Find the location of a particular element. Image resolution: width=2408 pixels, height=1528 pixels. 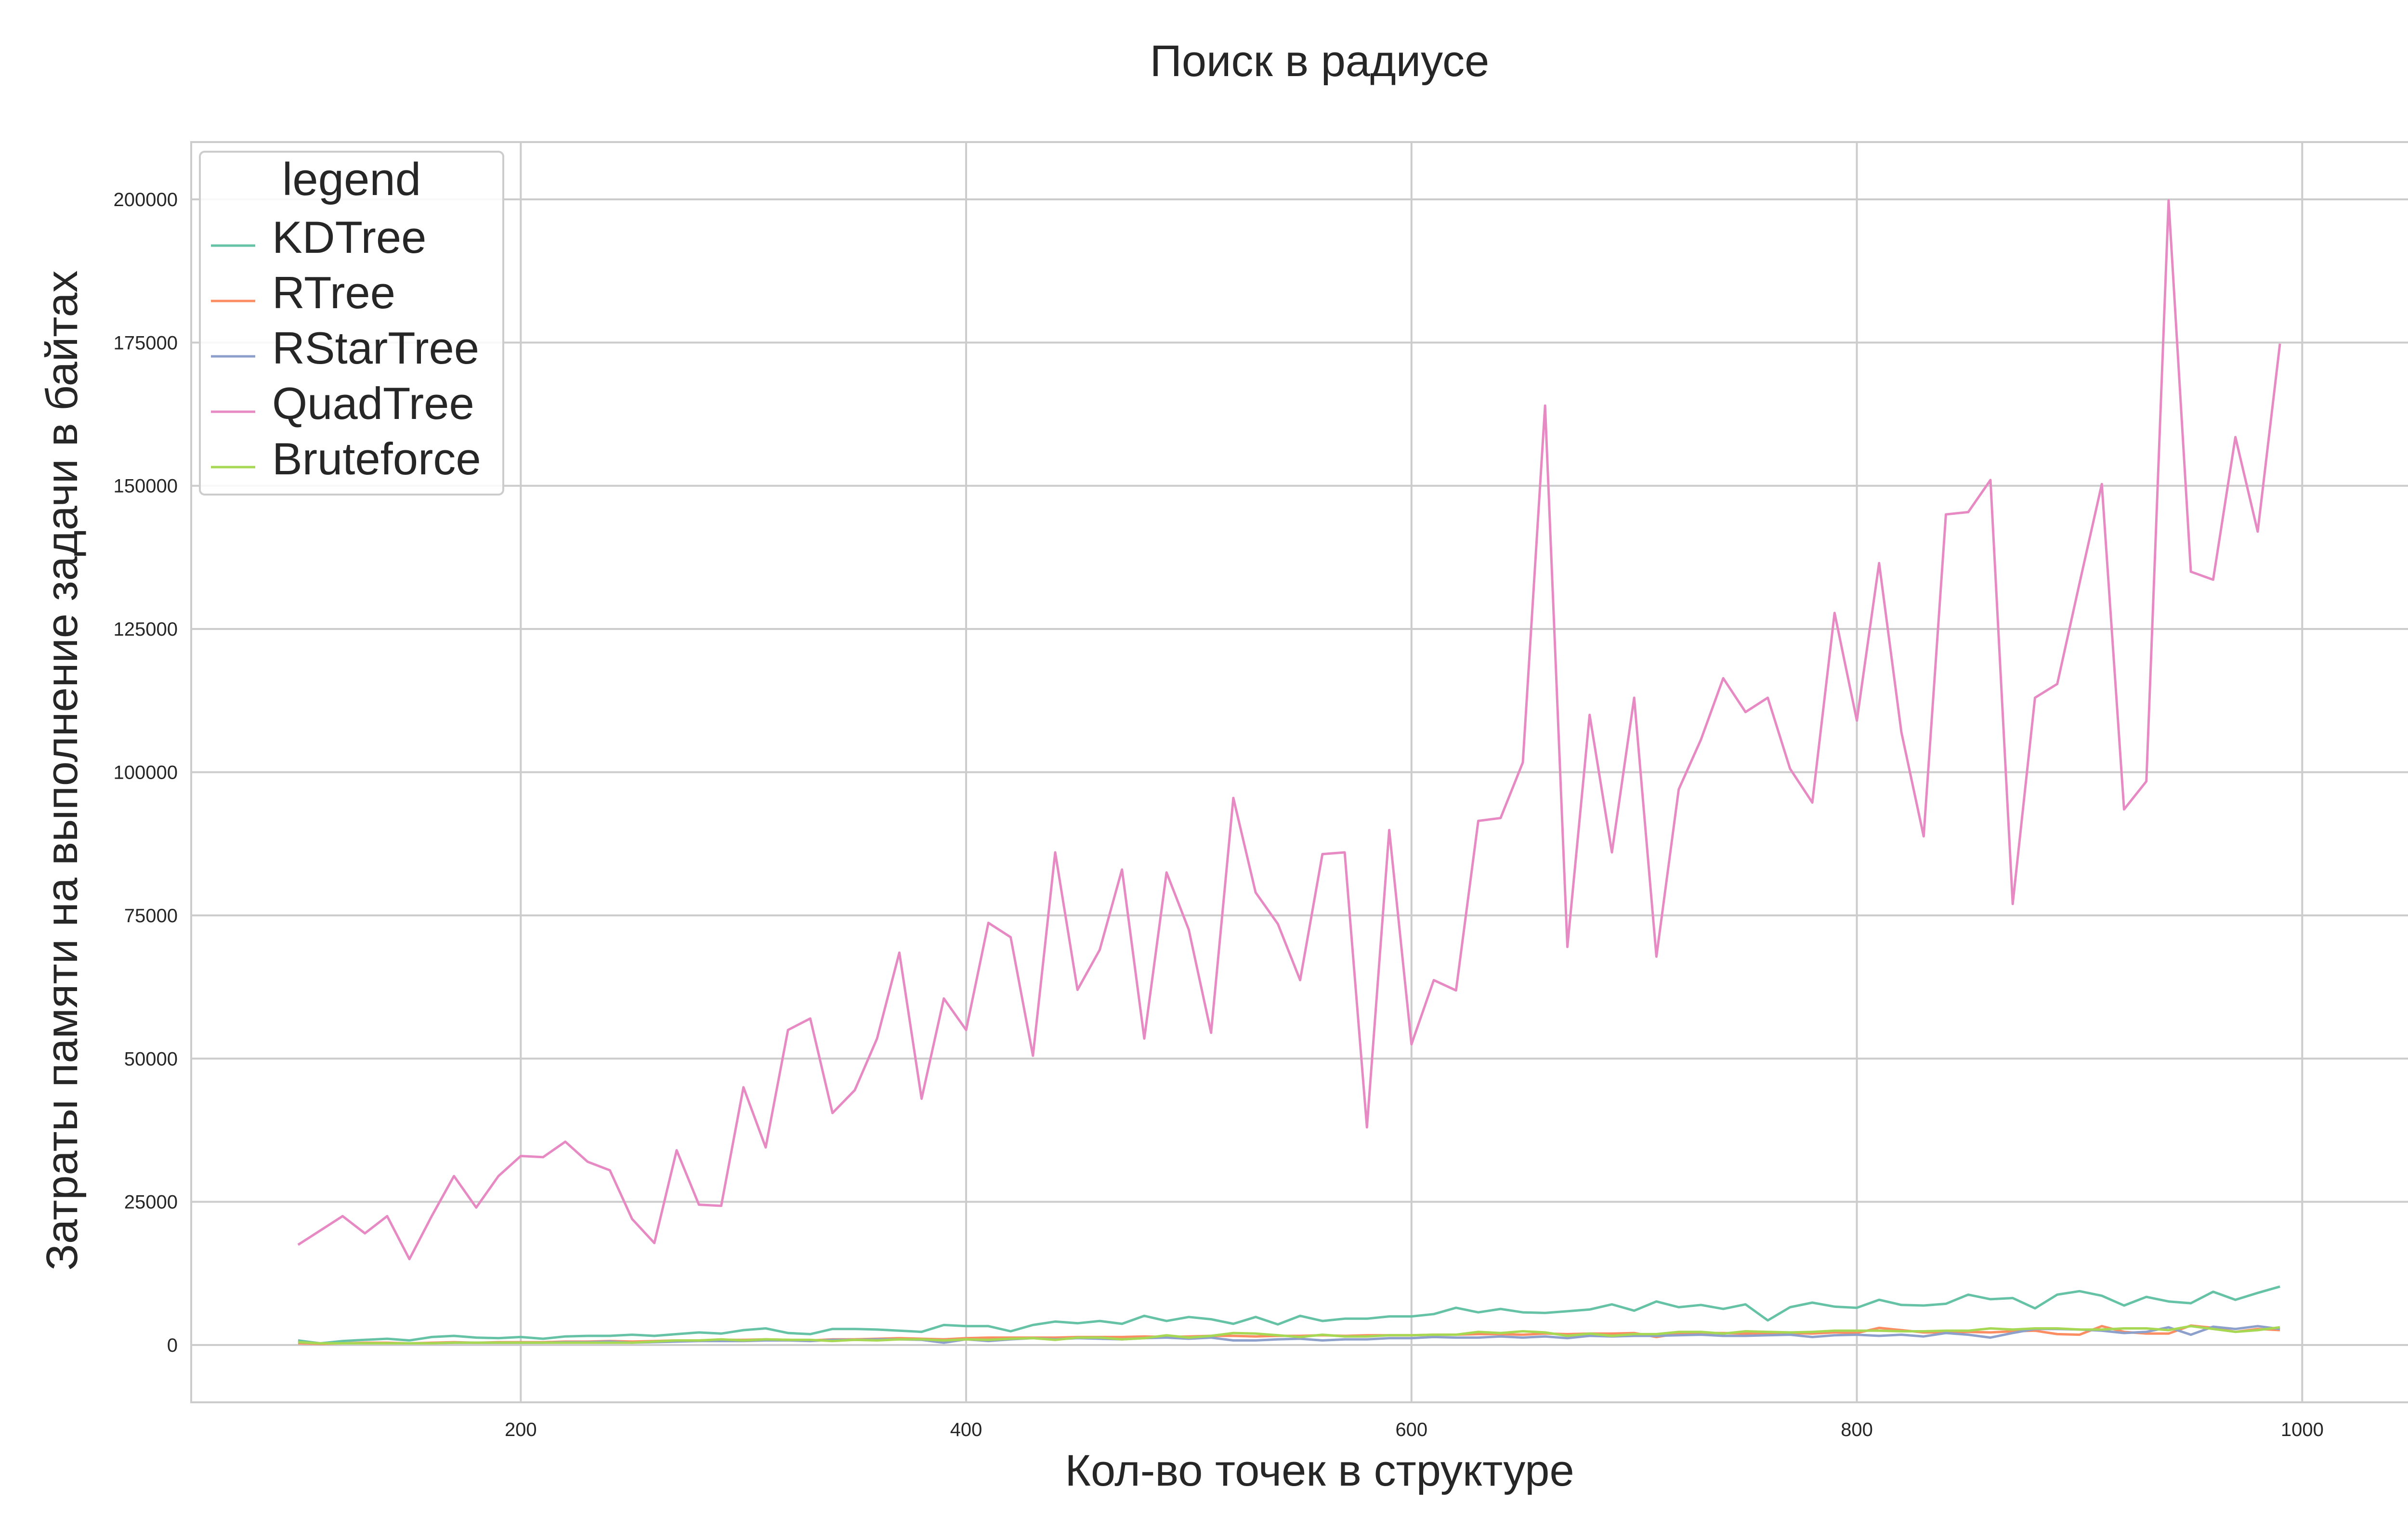

y-tick-label: 175000 is located at coordinates (146, 342).